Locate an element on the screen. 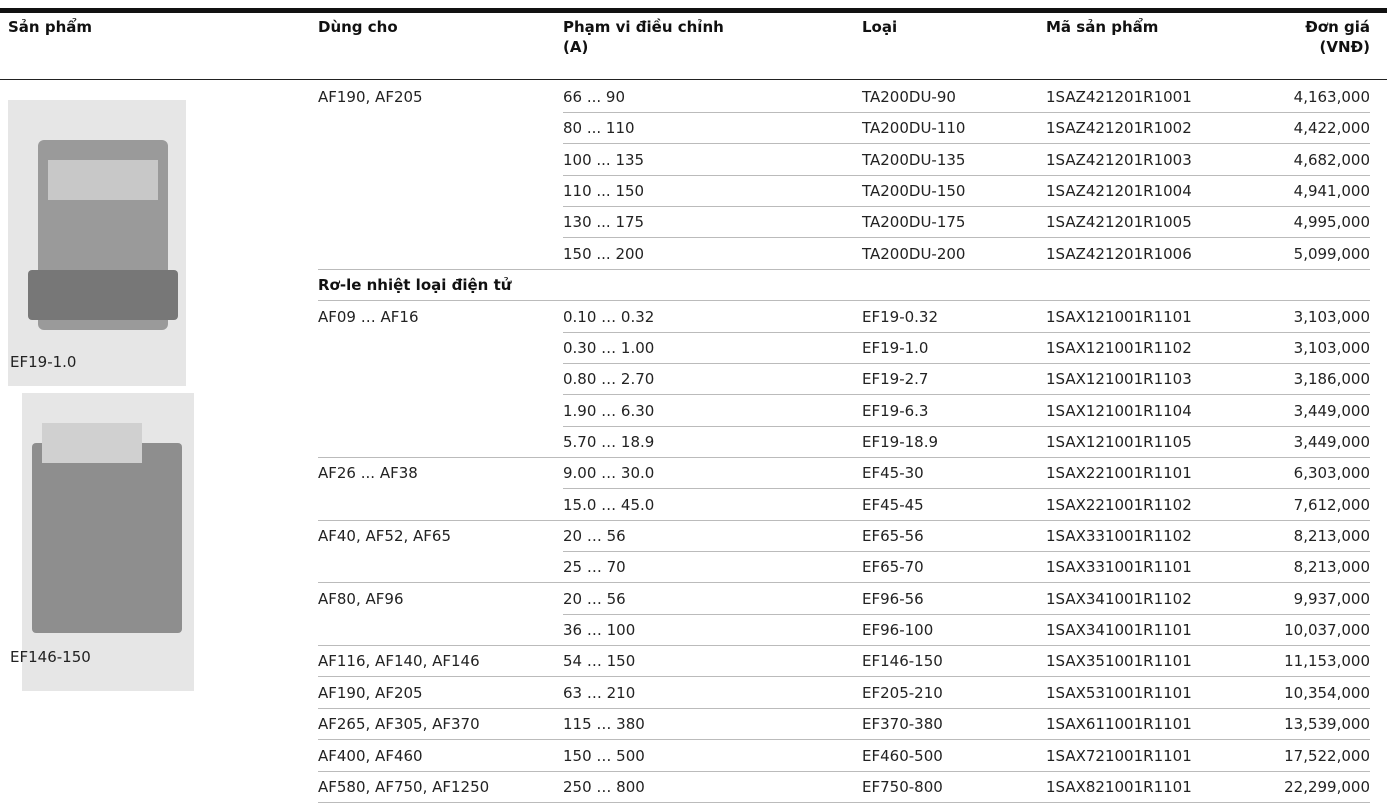  column-header: (A) is located at coordinates (576, 47).